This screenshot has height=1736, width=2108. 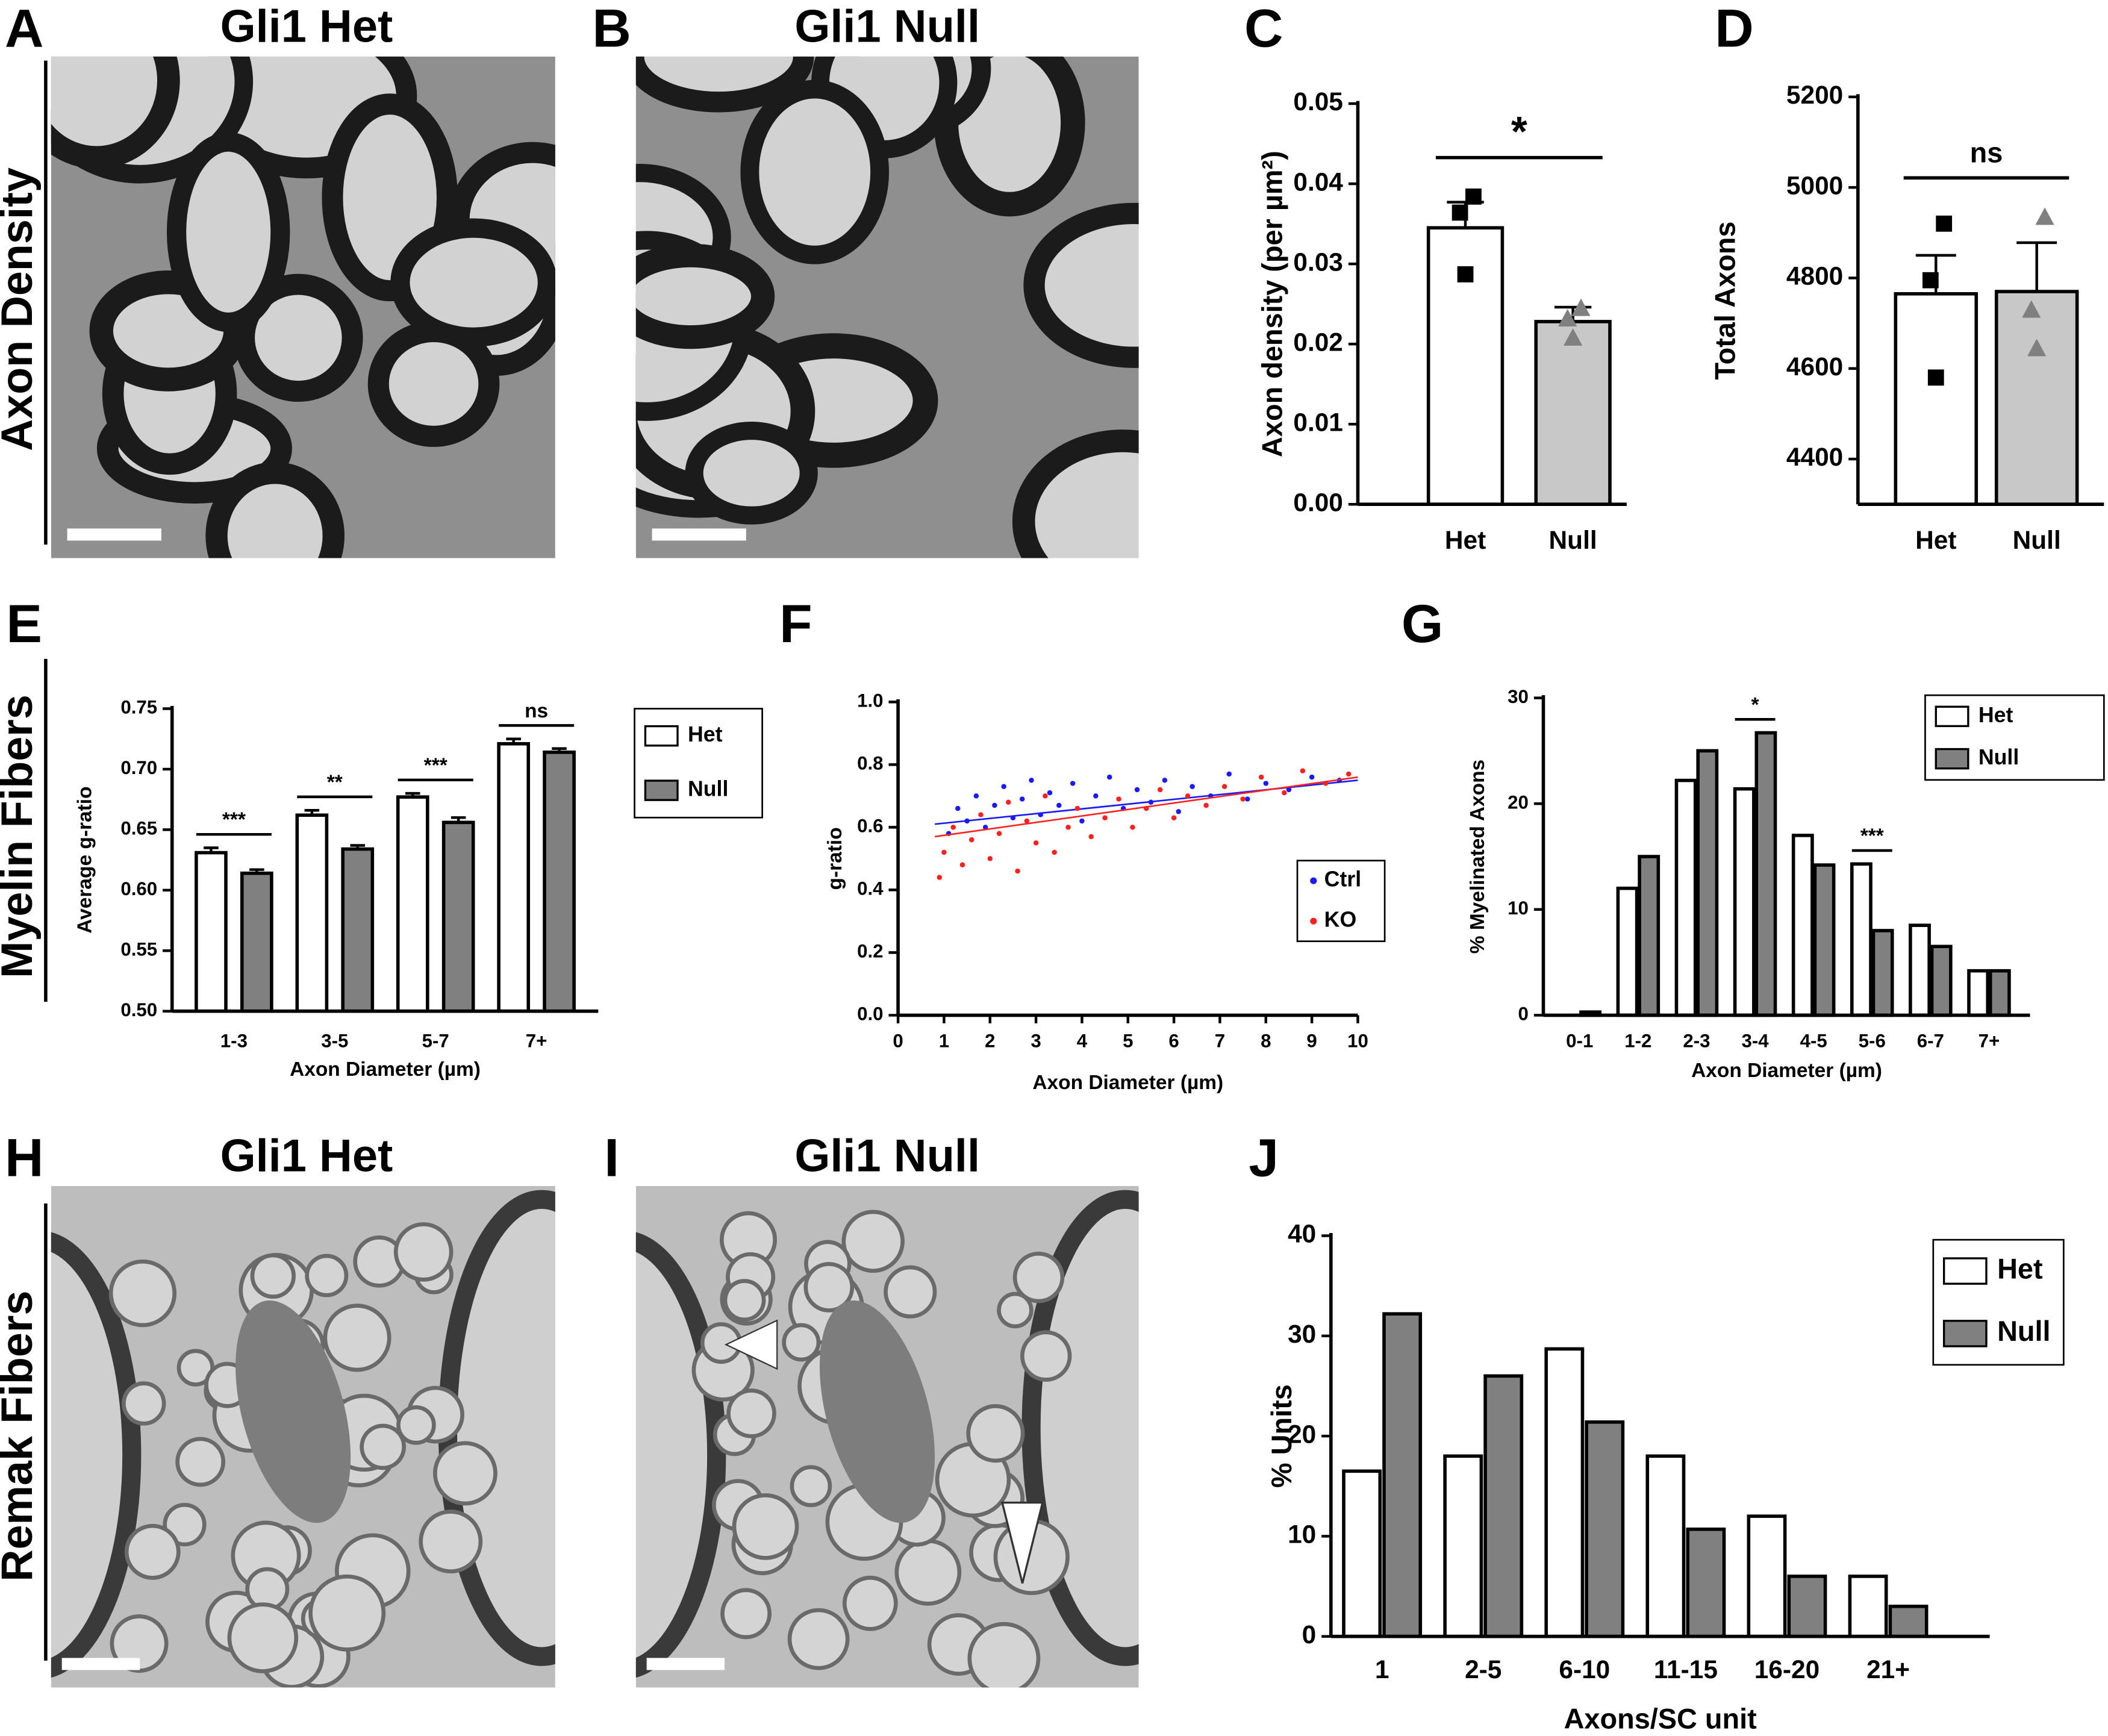 I want to click on panel-letter: J, so click(x=1264, y=1157).